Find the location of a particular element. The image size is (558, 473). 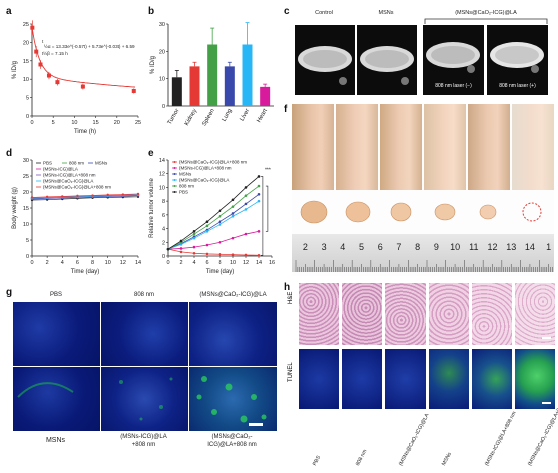

ruler-number: 10 is located at coordinates (455, 247).